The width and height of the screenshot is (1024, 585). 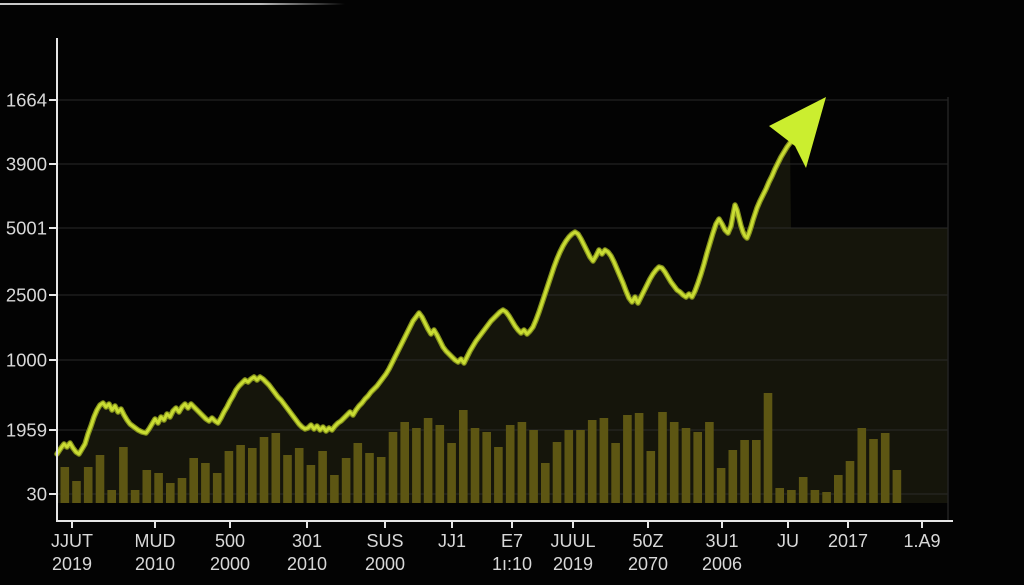 I want to click on trend-arrow-icon, so click(x=797, y=132).